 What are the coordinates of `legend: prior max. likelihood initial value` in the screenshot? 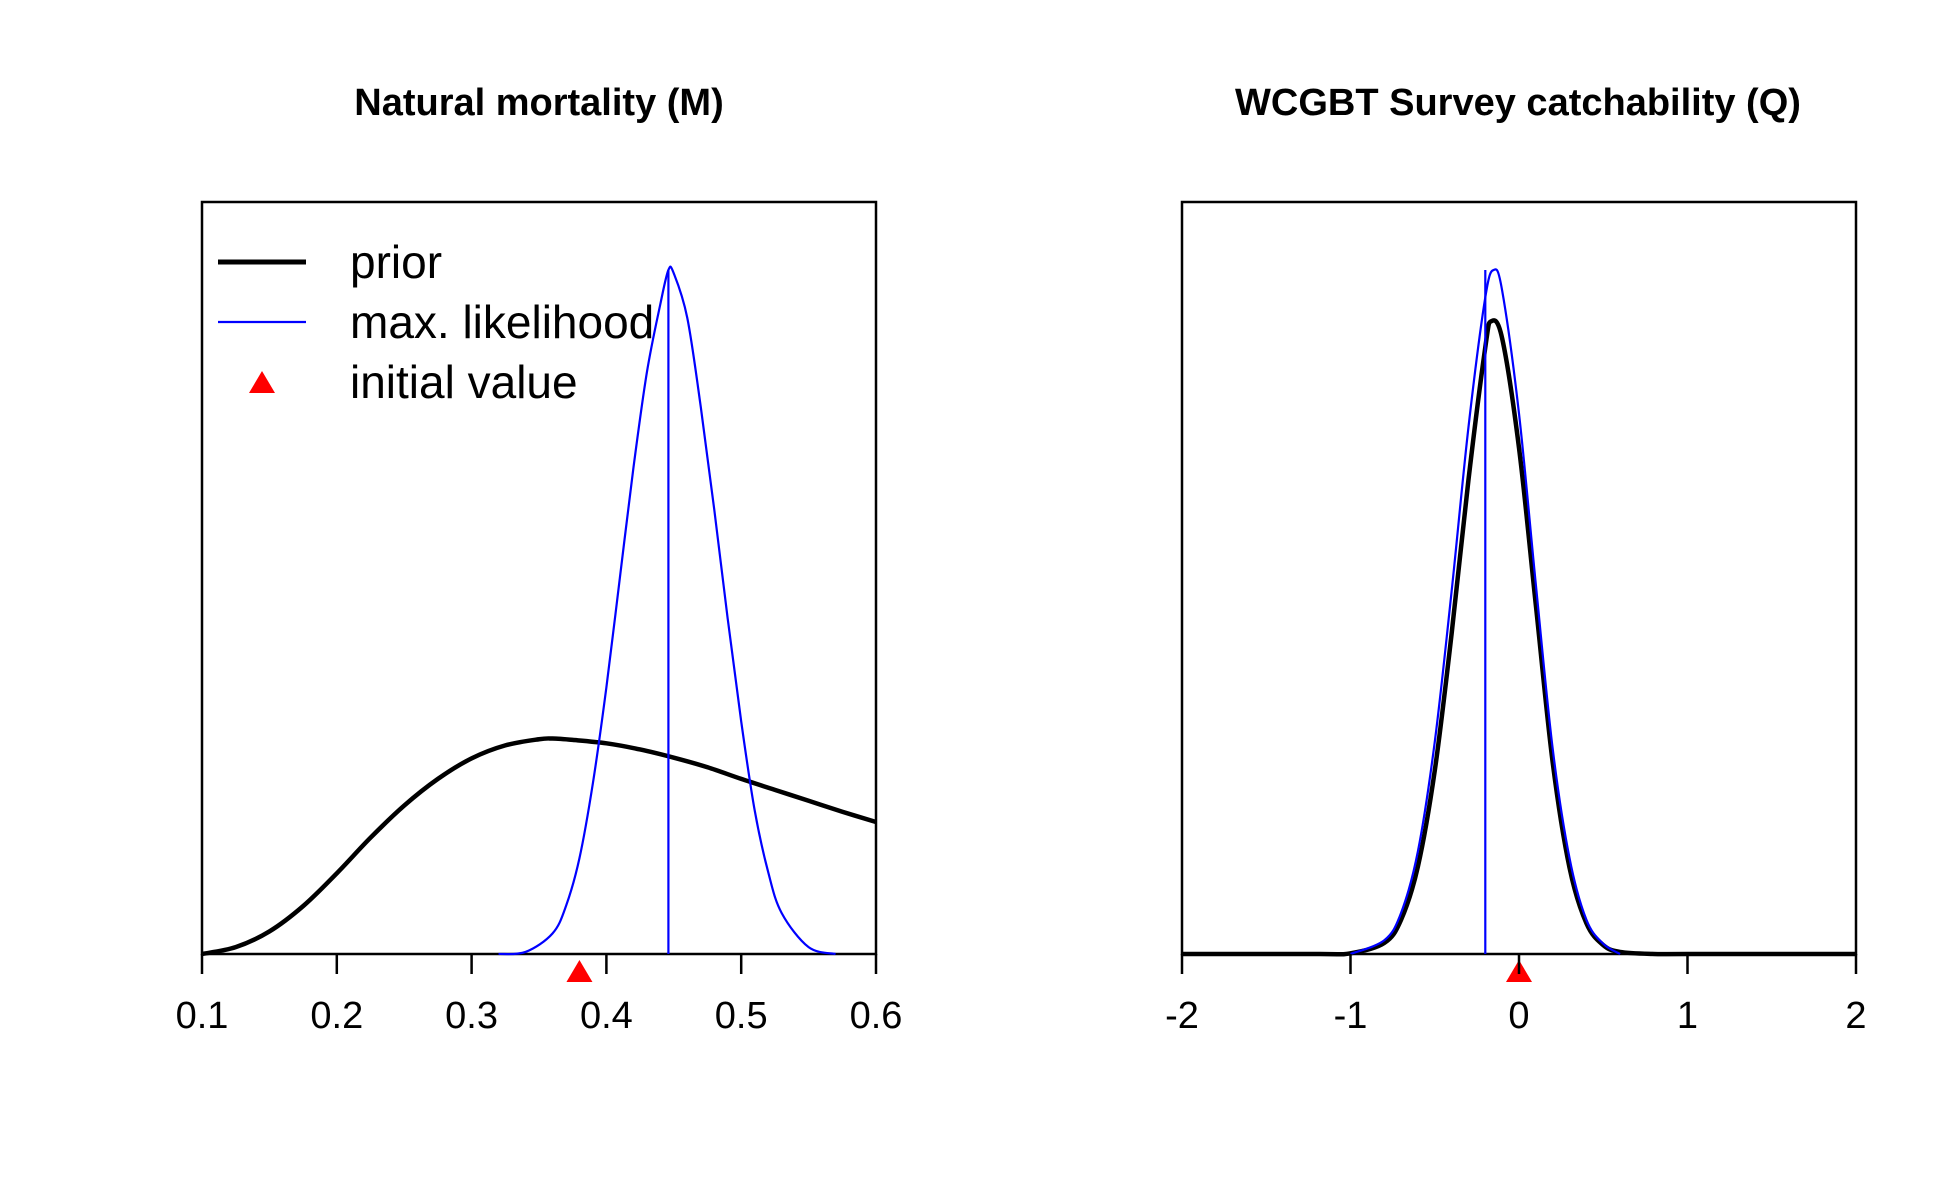 It's located at (436, 322).